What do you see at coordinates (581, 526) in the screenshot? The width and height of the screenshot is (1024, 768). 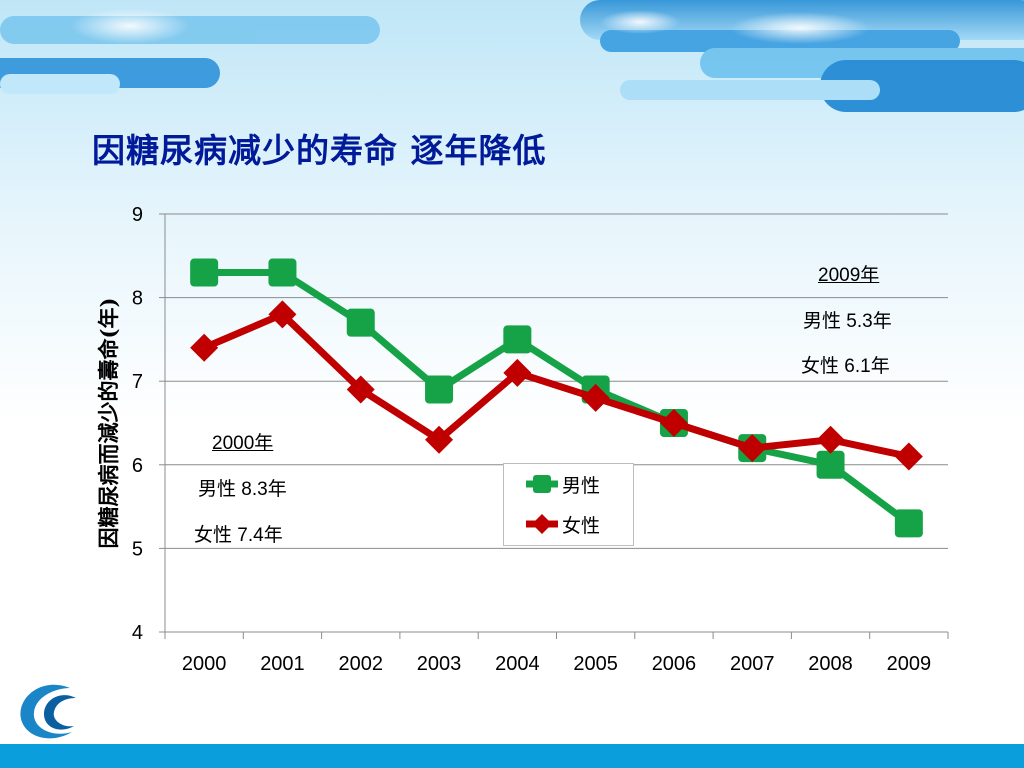 I see `legend-label-female: 女性` at bounding box center [581, 526].